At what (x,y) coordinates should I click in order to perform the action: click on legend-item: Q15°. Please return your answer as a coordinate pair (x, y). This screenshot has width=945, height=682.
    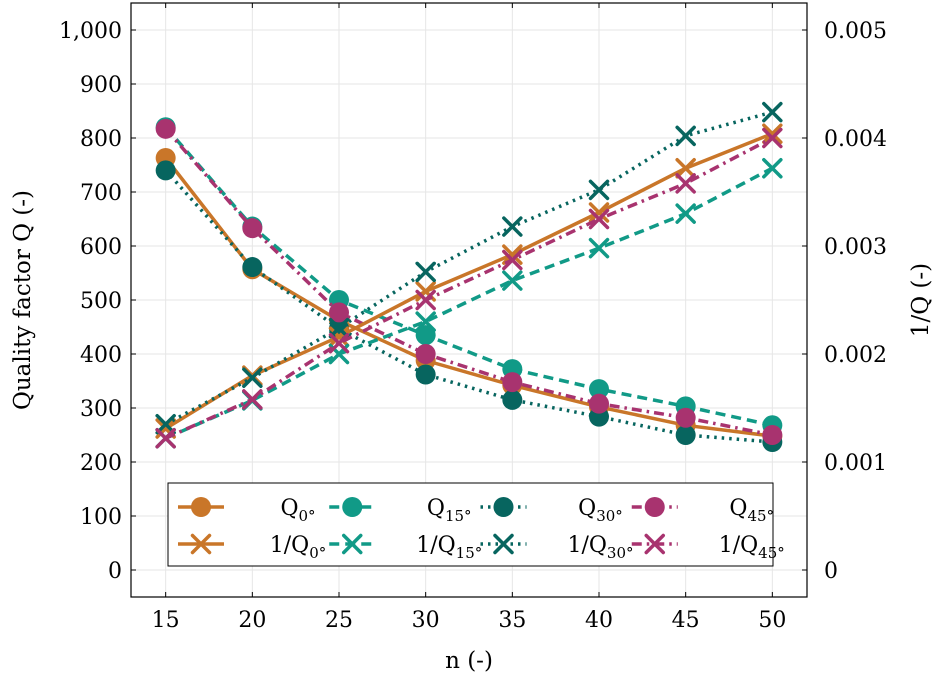
    Looking at the image, I should click on (400, 510).